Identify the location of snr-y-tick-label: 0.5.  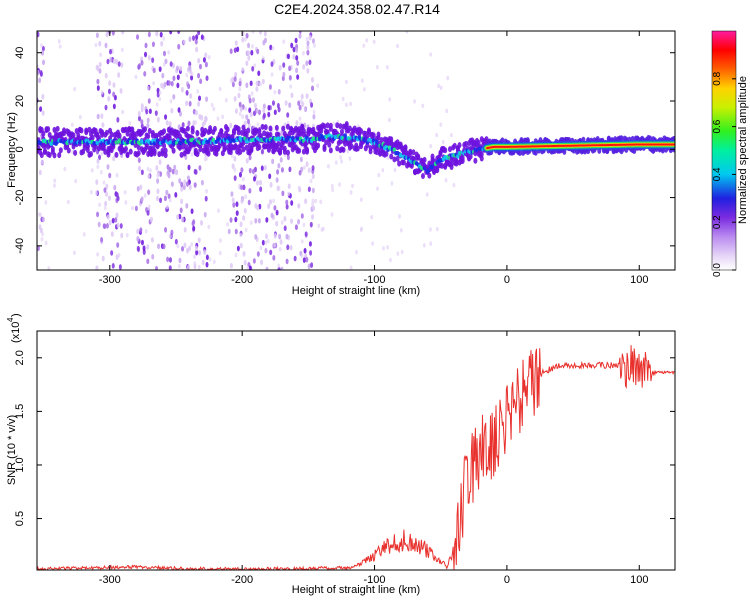
(20, 518).